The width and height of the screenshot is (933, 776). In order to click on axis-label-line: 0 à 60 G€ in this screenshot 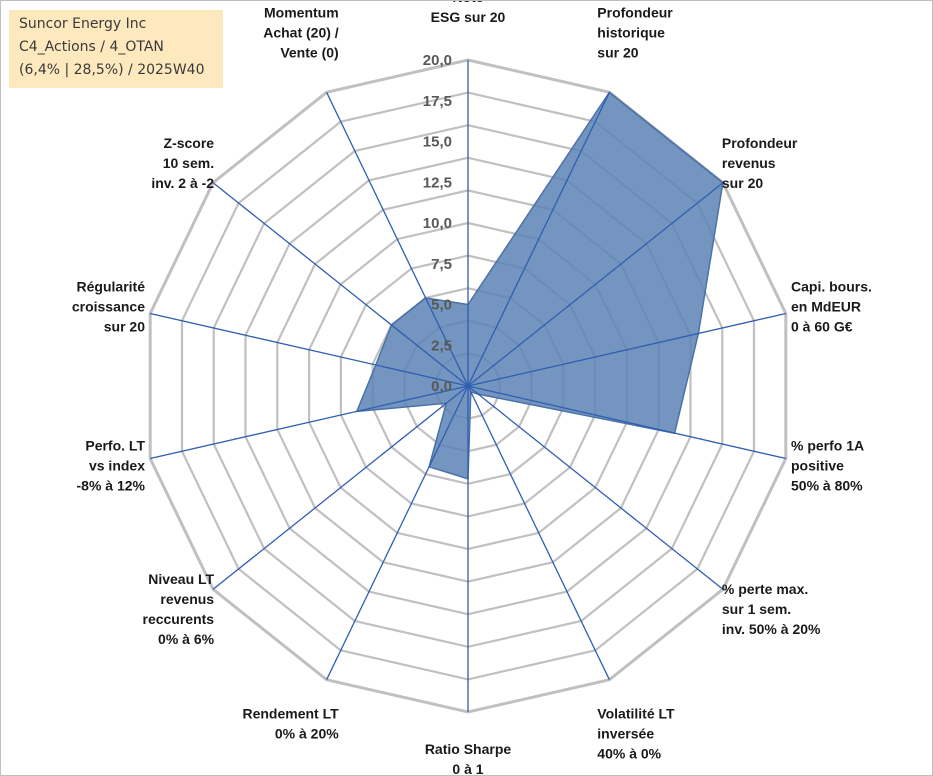, I will do `click(822, 326)`.